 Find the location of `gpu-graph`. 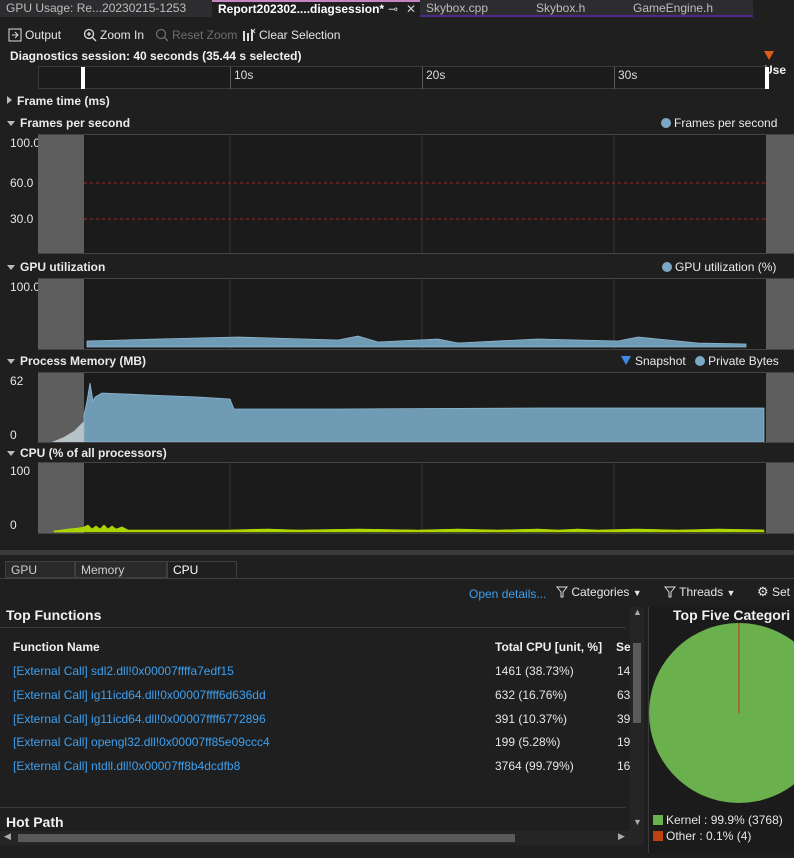

gpu-graph is located at coordinates (416, 314).